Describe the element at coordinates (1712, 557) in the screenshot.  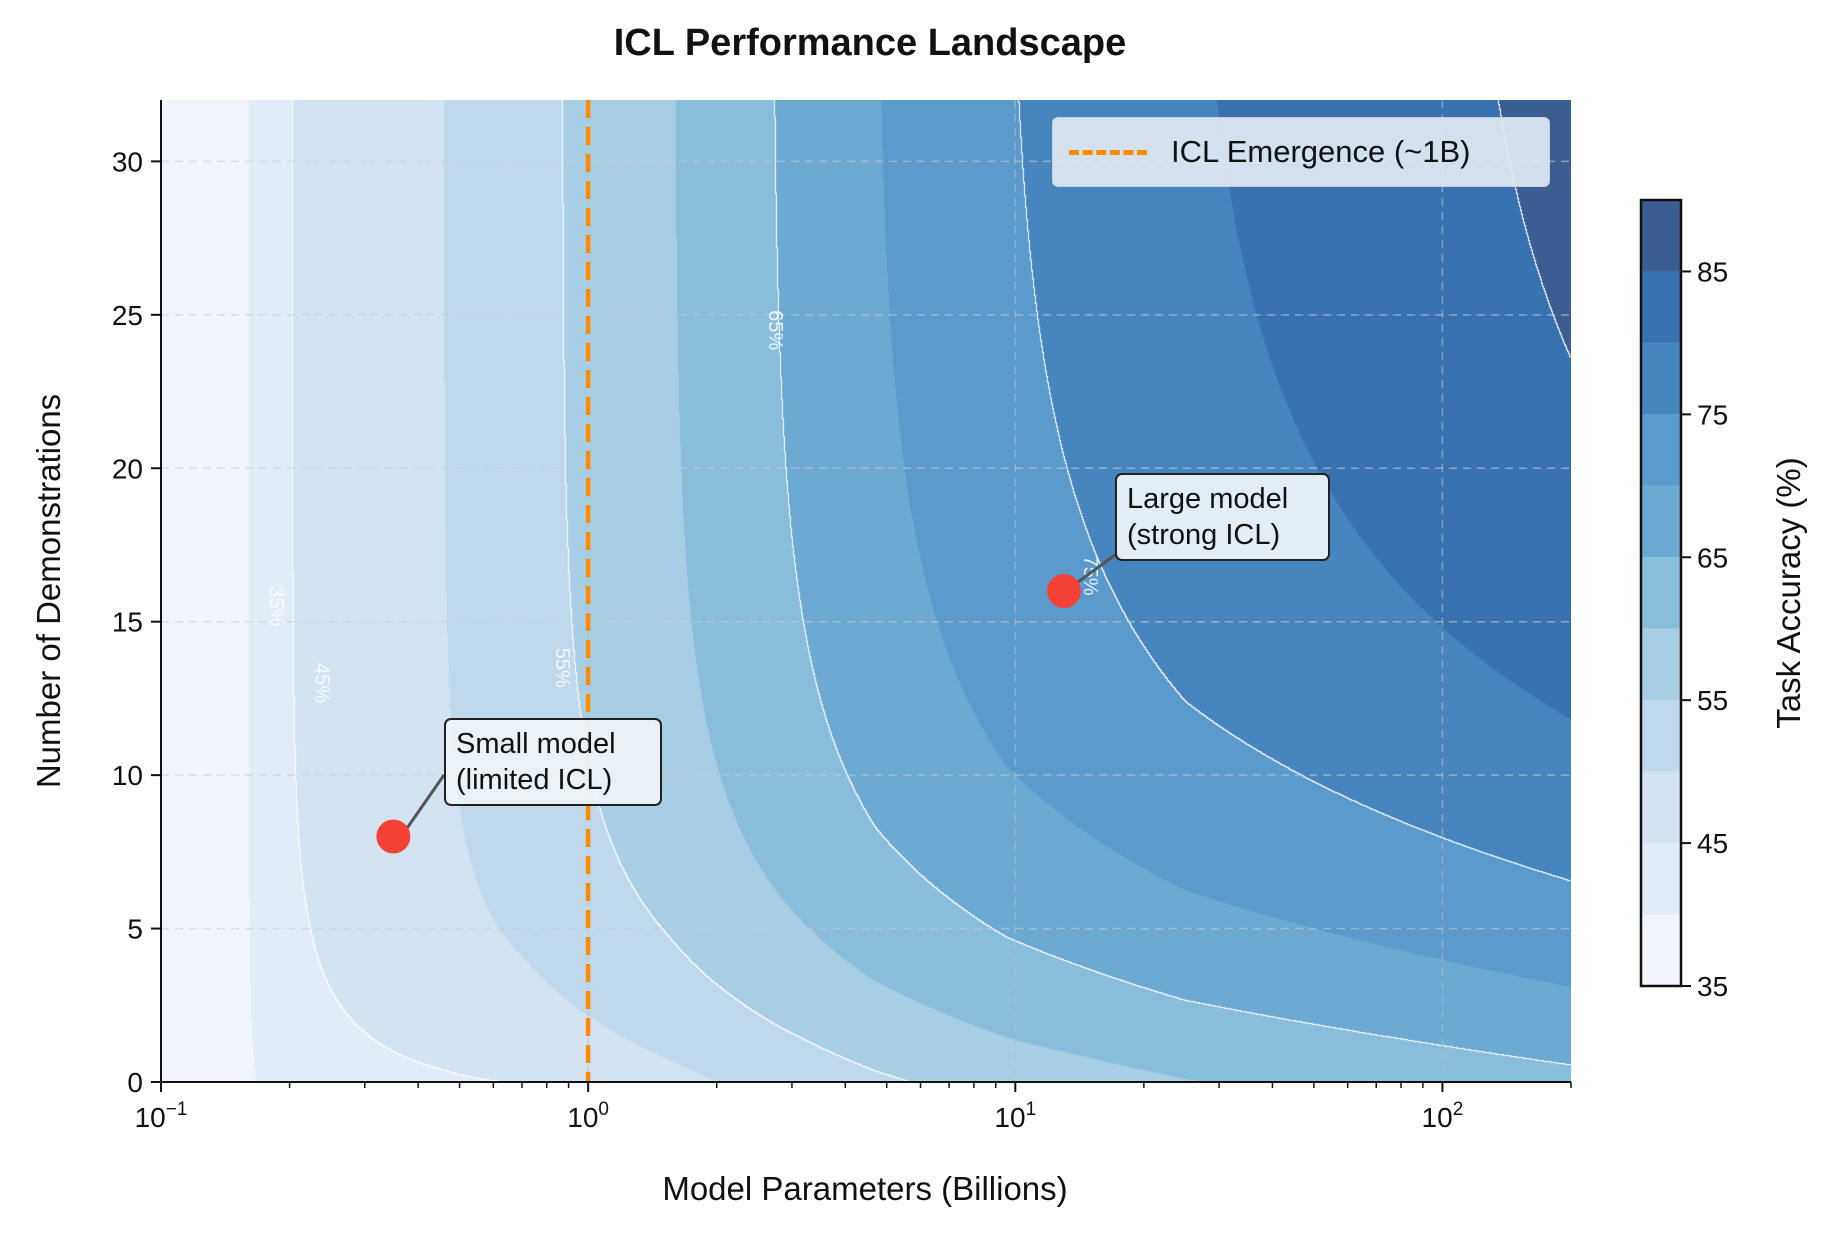
I see `colorbar-tick-label: 65` at that location.